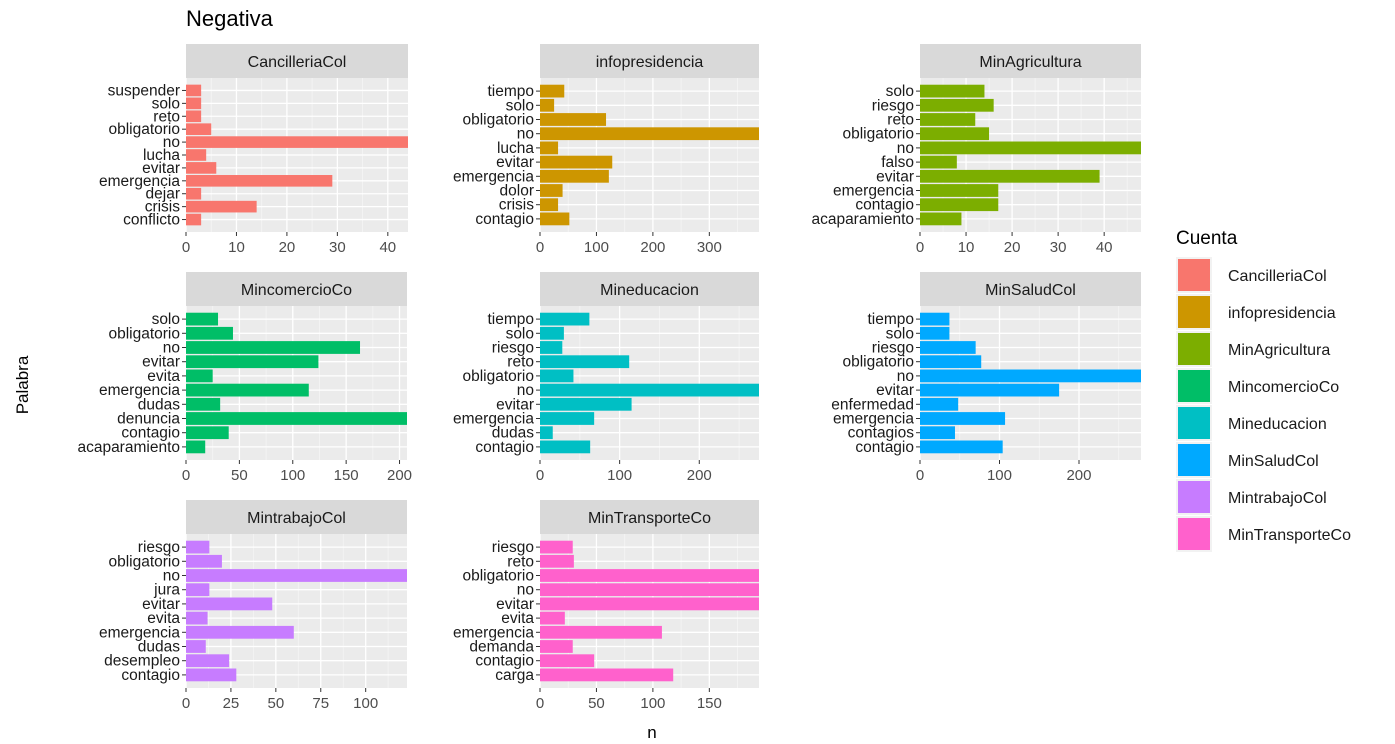 Image resolution: width=1395 pixels, height=744 pixels. I want to click on bar-dejar, so click(194, 193).